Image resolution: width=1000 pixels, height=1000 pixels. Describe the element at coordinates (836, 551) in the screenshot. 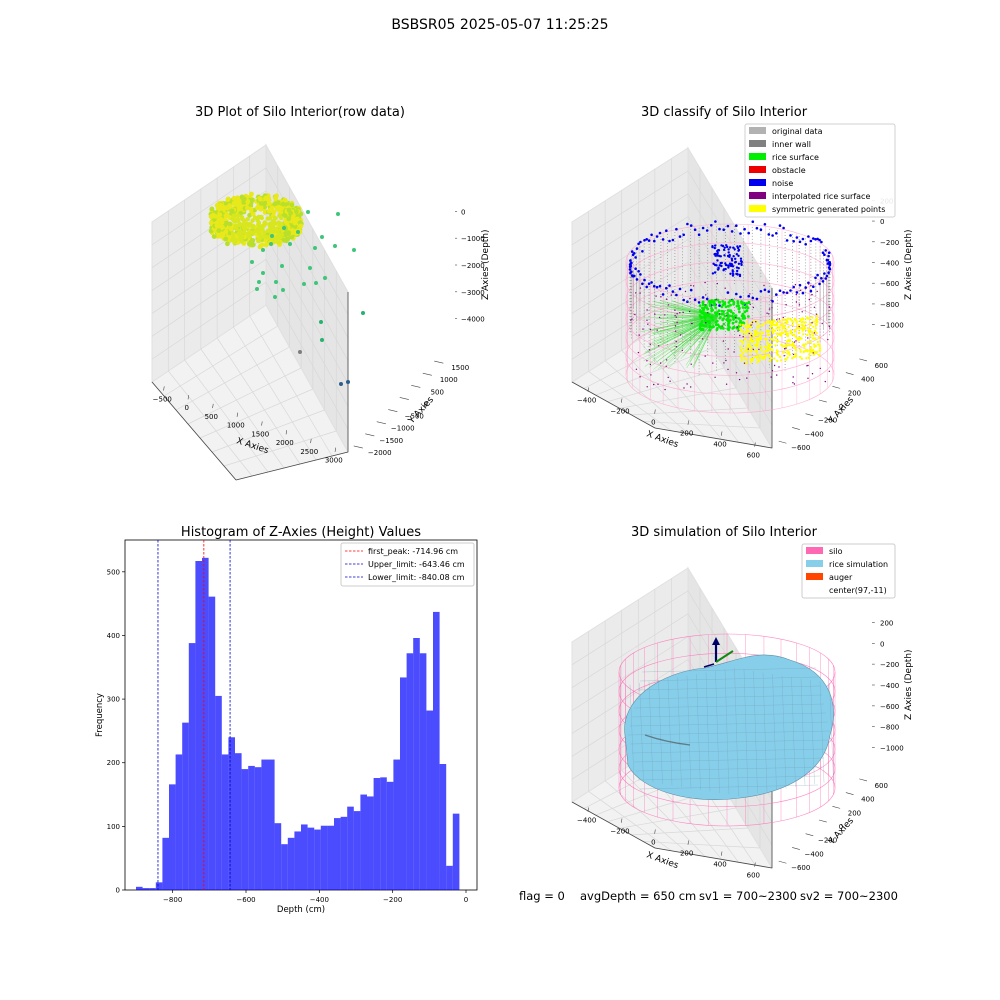

I see `legend-label: silo` at that location.